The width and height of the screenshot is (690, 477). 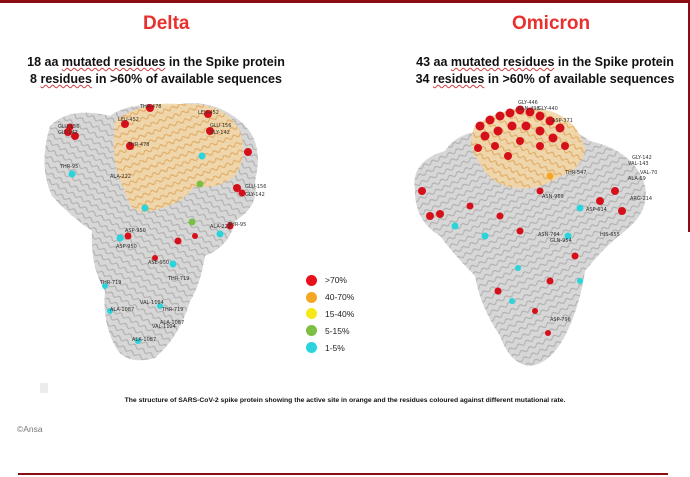 I want to click on legend-item: 1-5%, so click(x=346, y=347).